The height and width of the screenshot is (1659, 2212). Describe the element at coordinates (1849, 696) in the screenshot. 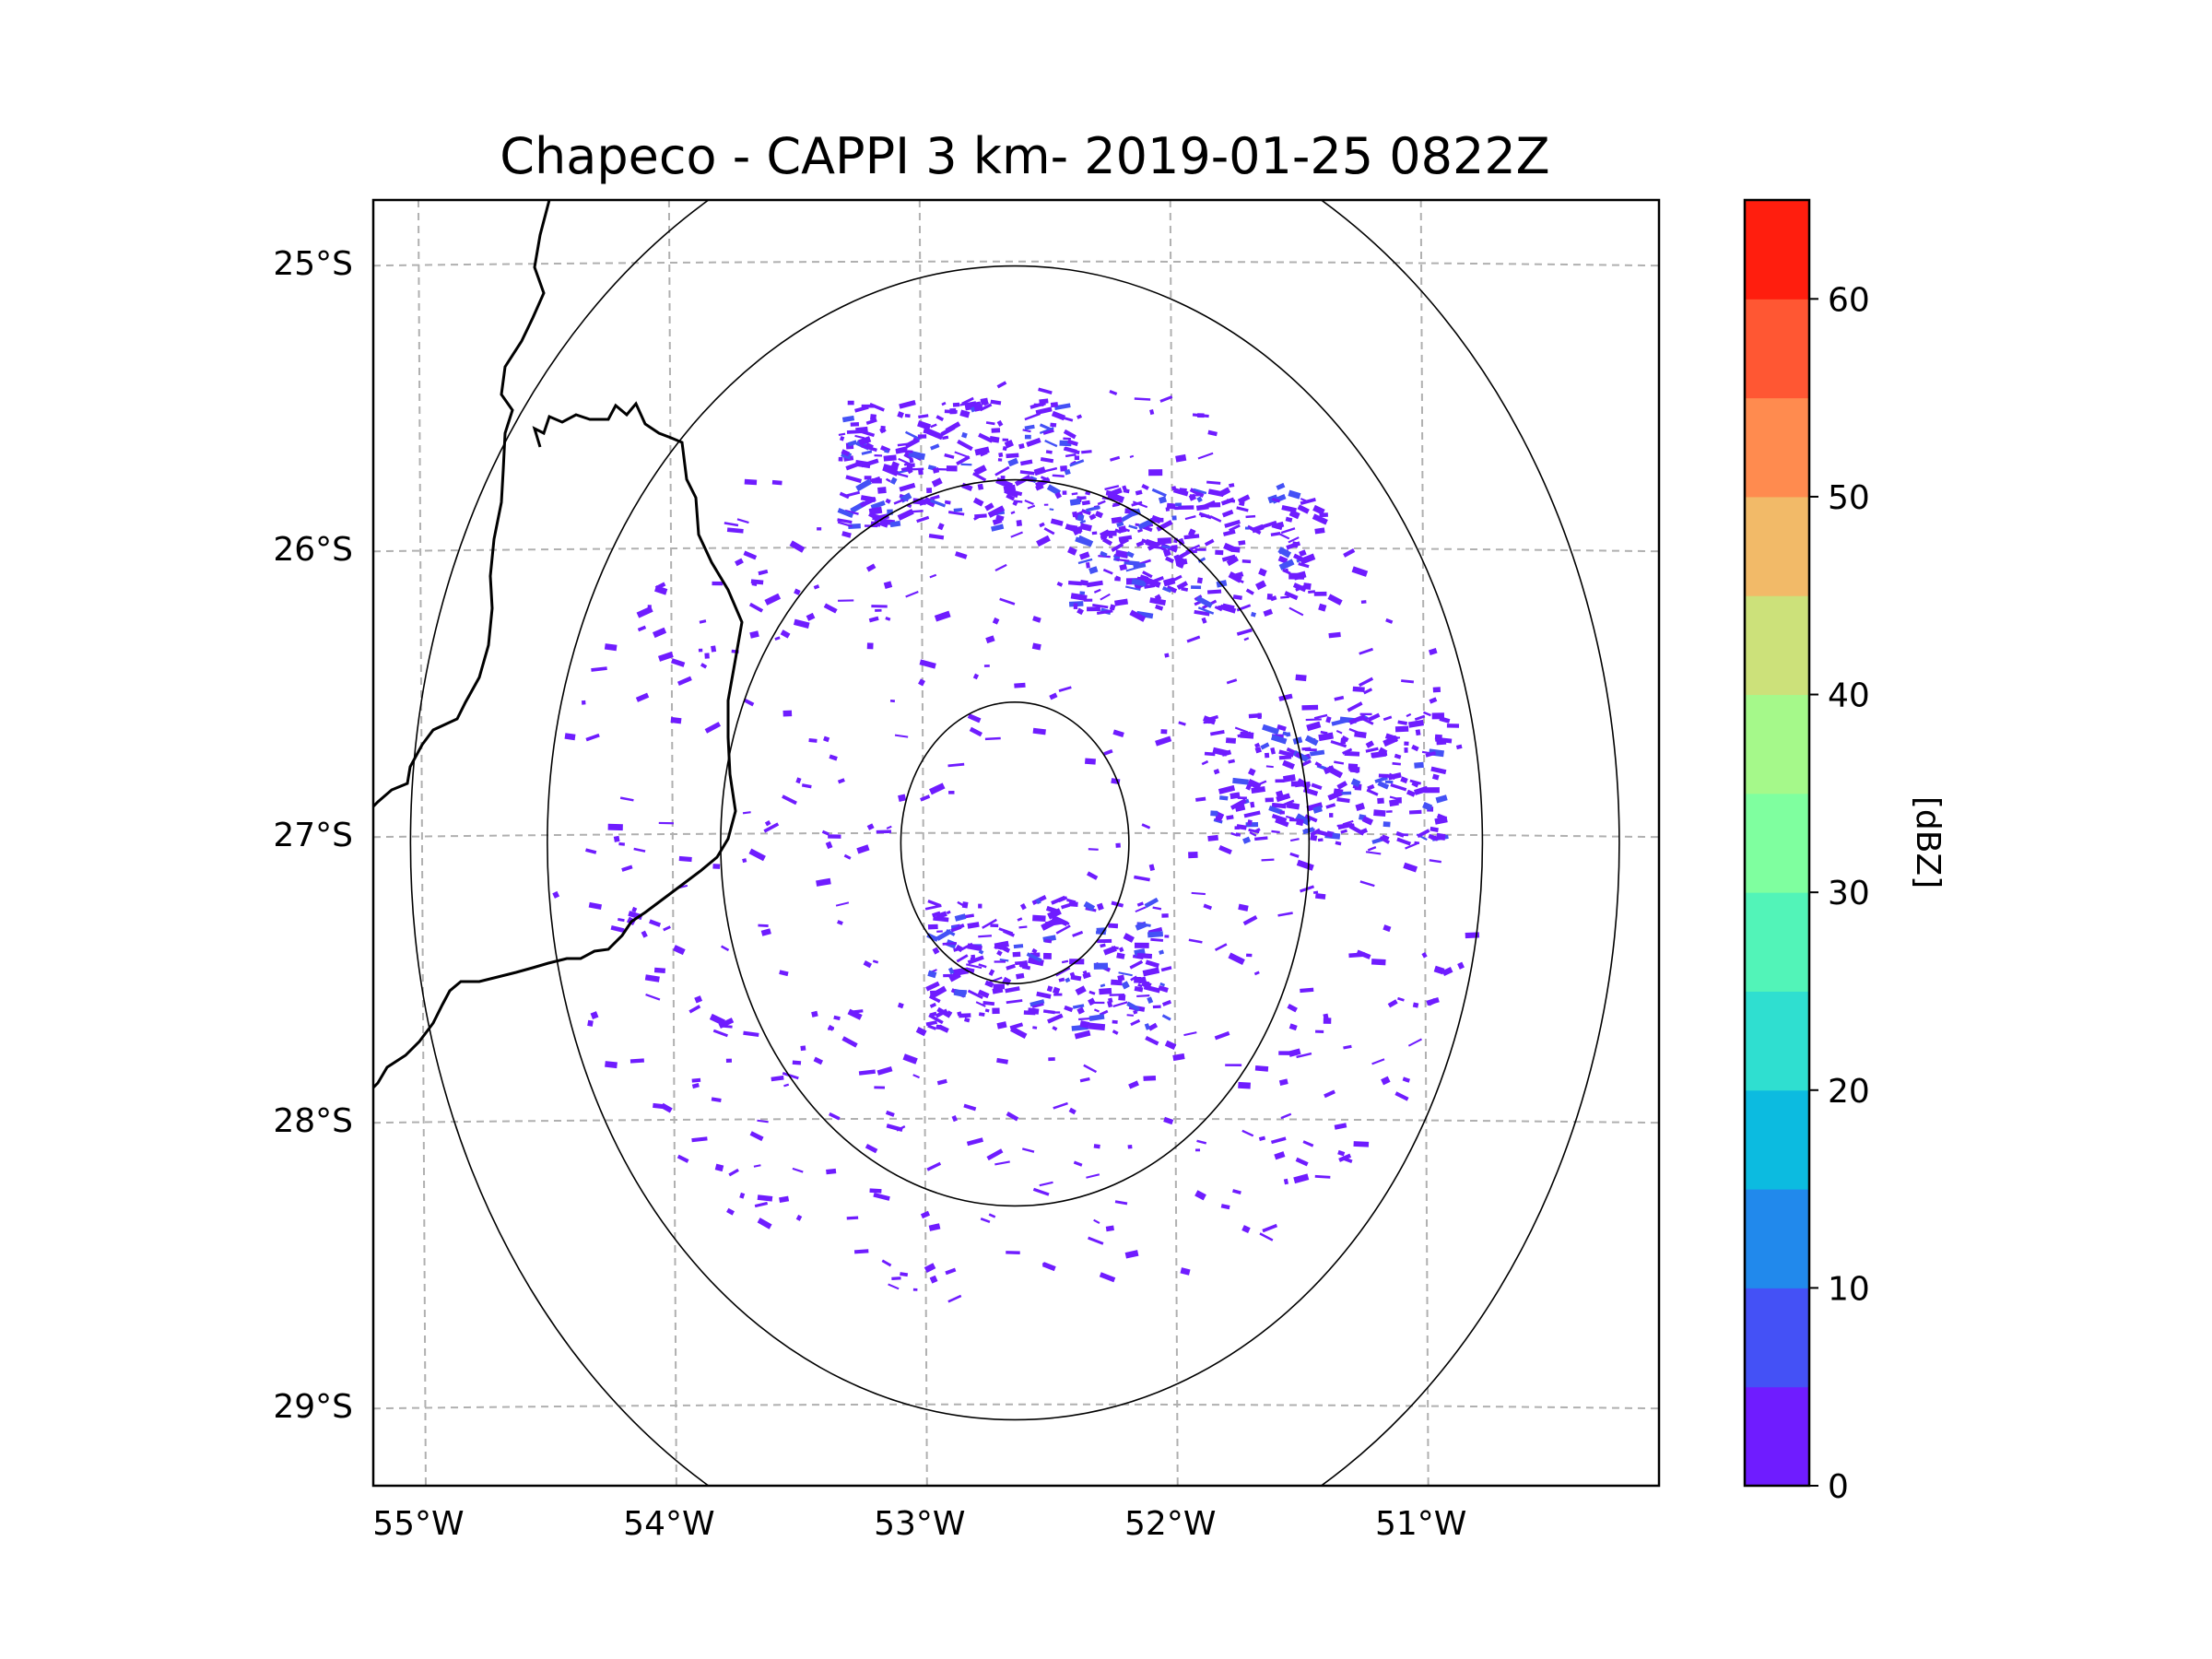

I see `colorbar-tick-label: 40` at that location.